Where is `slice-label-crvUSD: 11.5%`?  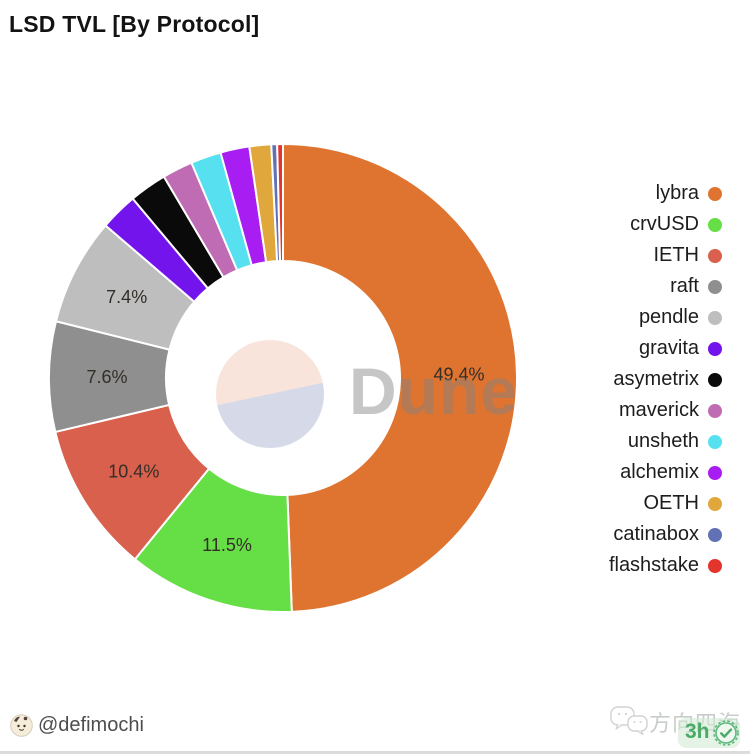
slice-label-crvUSD: 11.5% is located at coordinates (227, 545).